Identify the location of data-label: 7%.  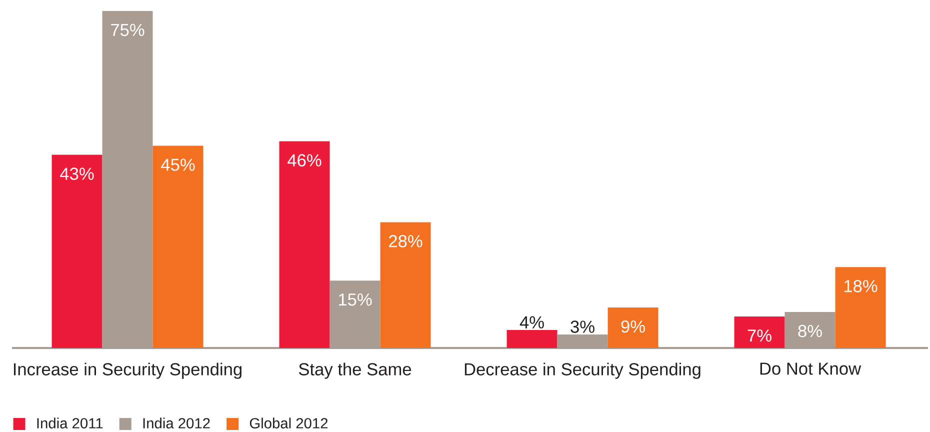
(760, 335).